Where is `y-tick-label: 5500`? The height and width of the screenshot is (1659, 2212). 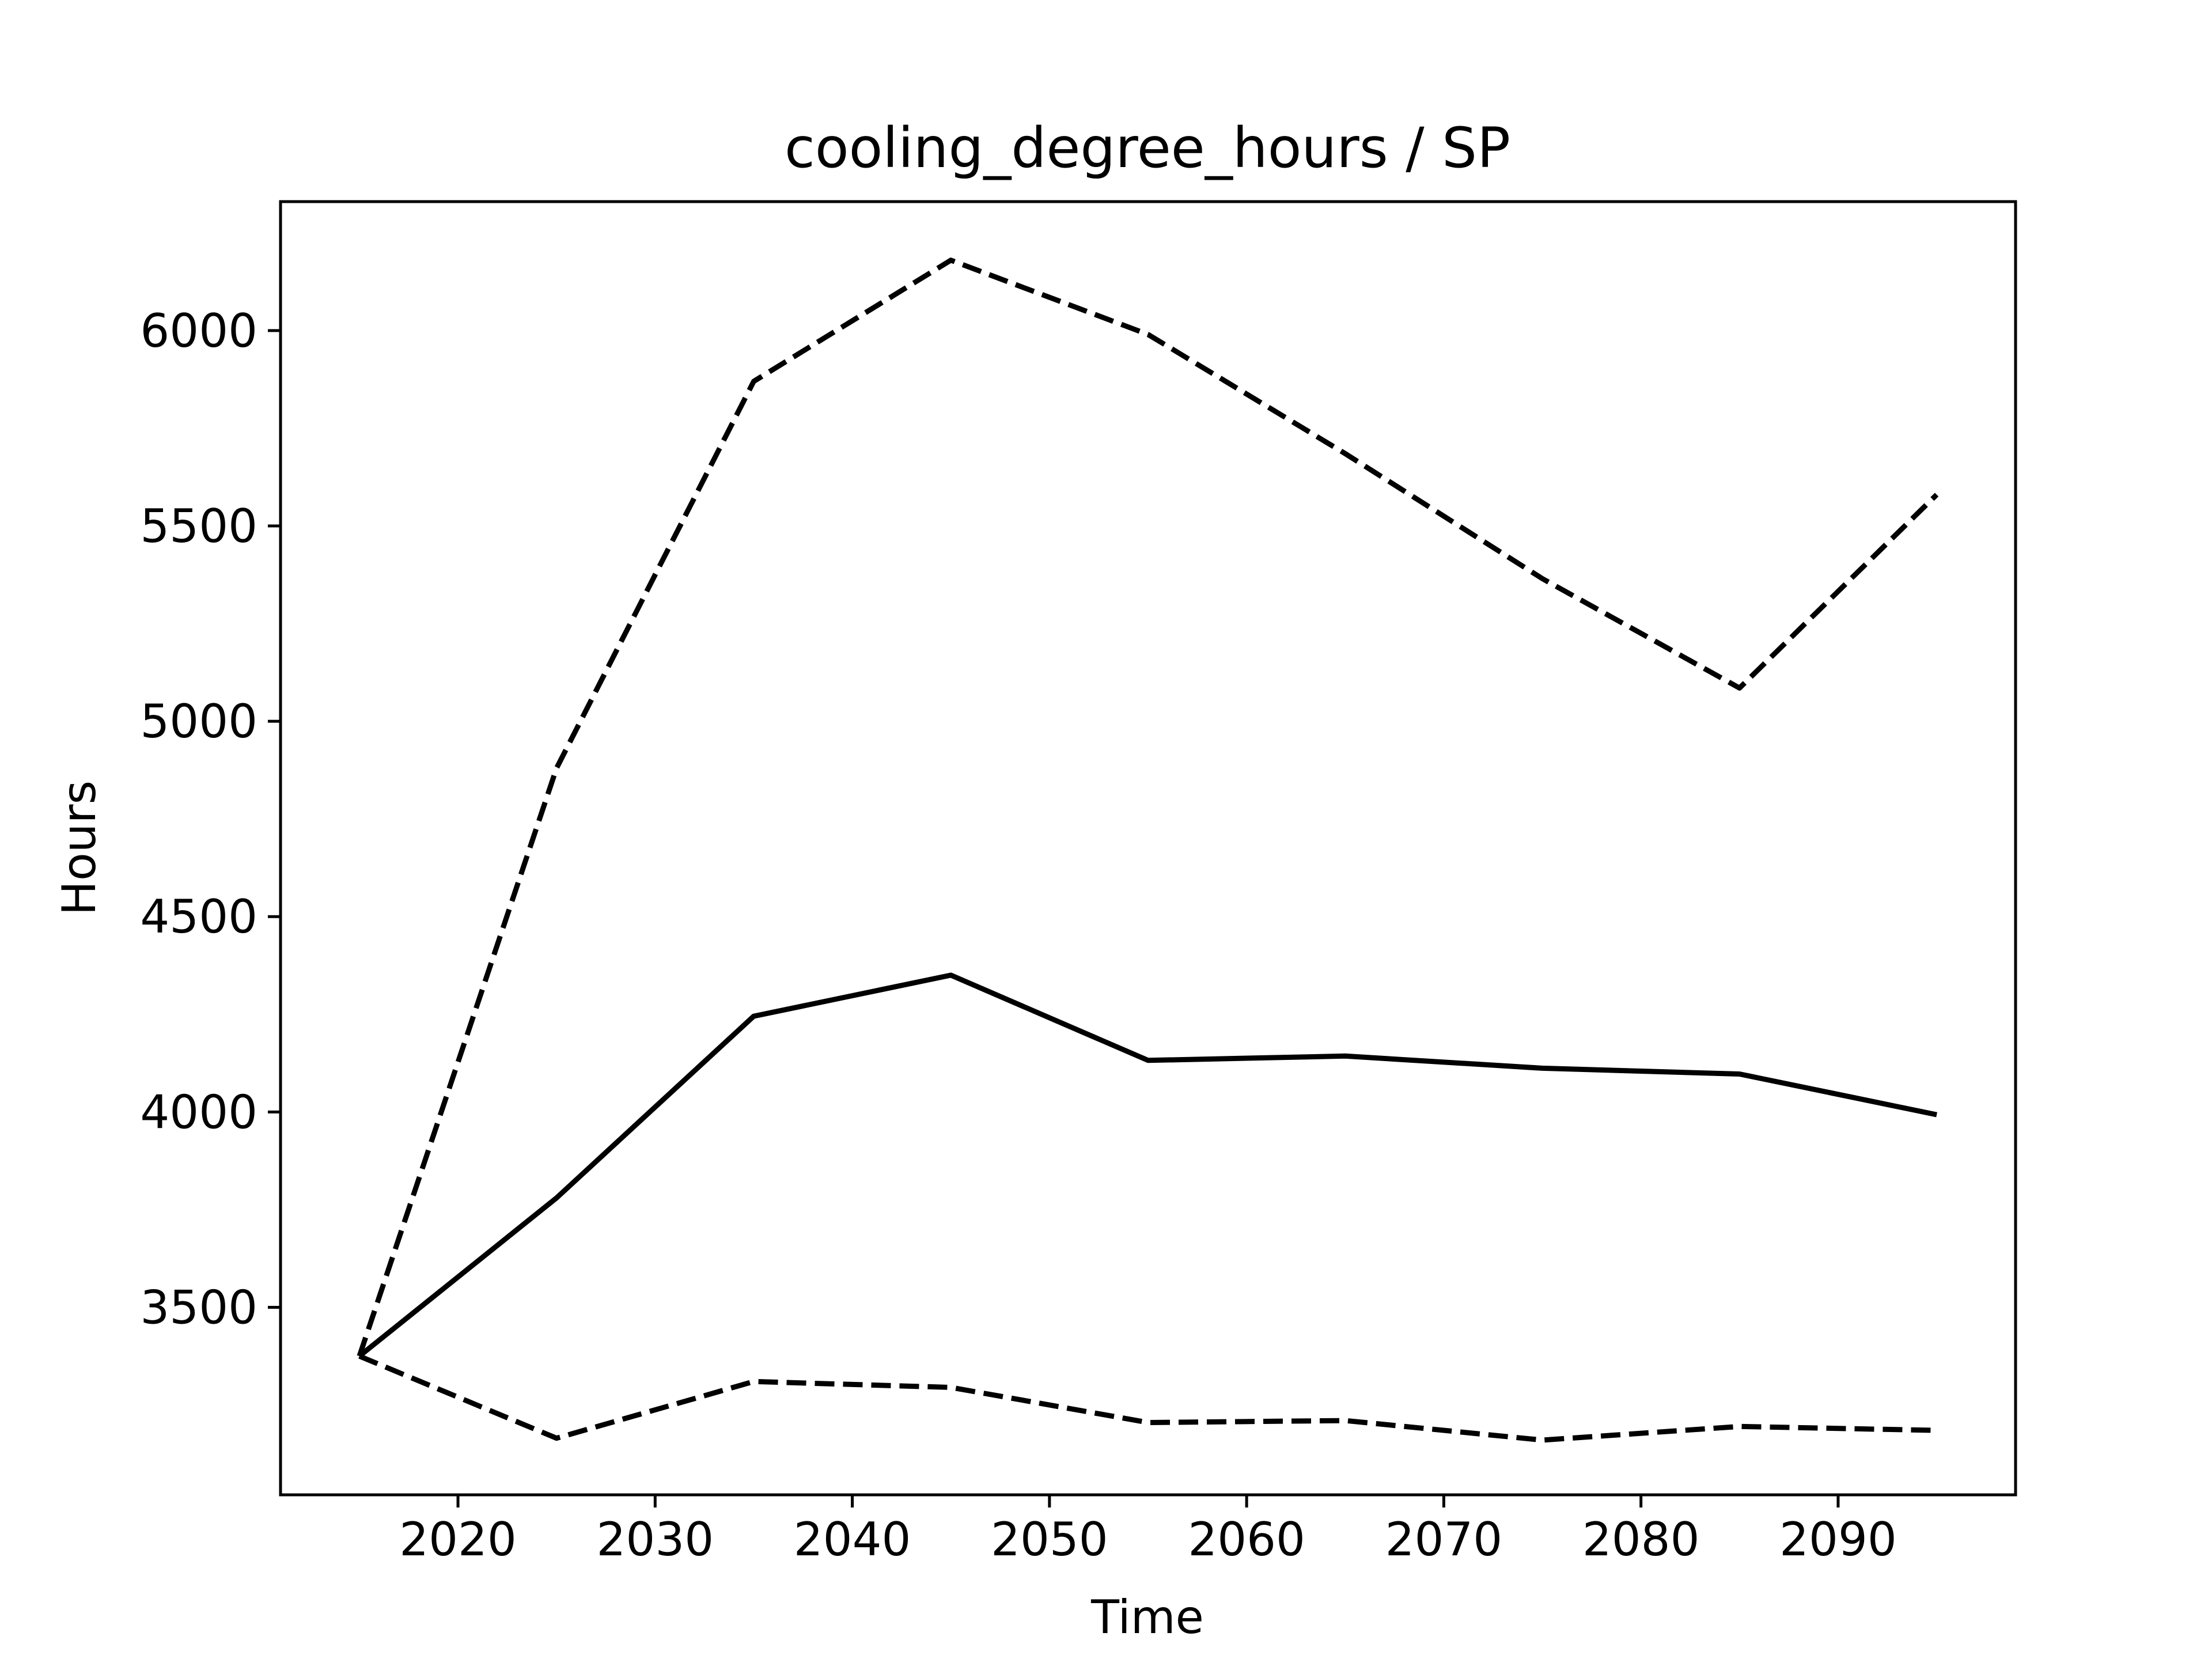 y-tick-label: 5500 is located at coordinates (198, 526).